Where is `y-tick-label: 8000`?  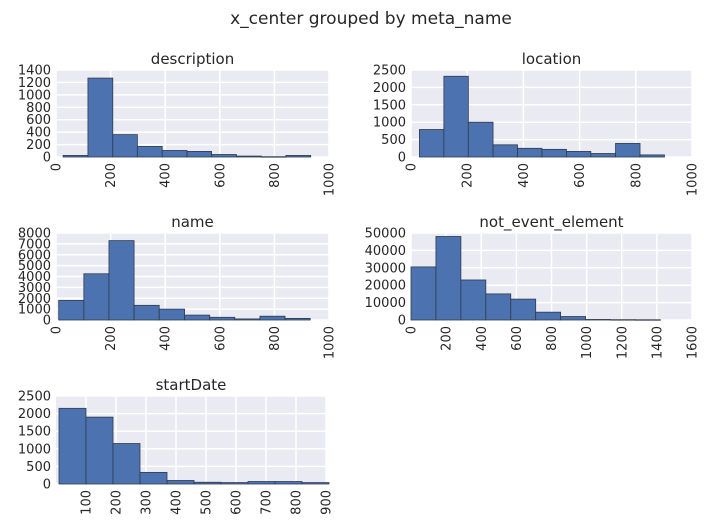
y-tick-label: 8000 is located at coordinates (34, 234).